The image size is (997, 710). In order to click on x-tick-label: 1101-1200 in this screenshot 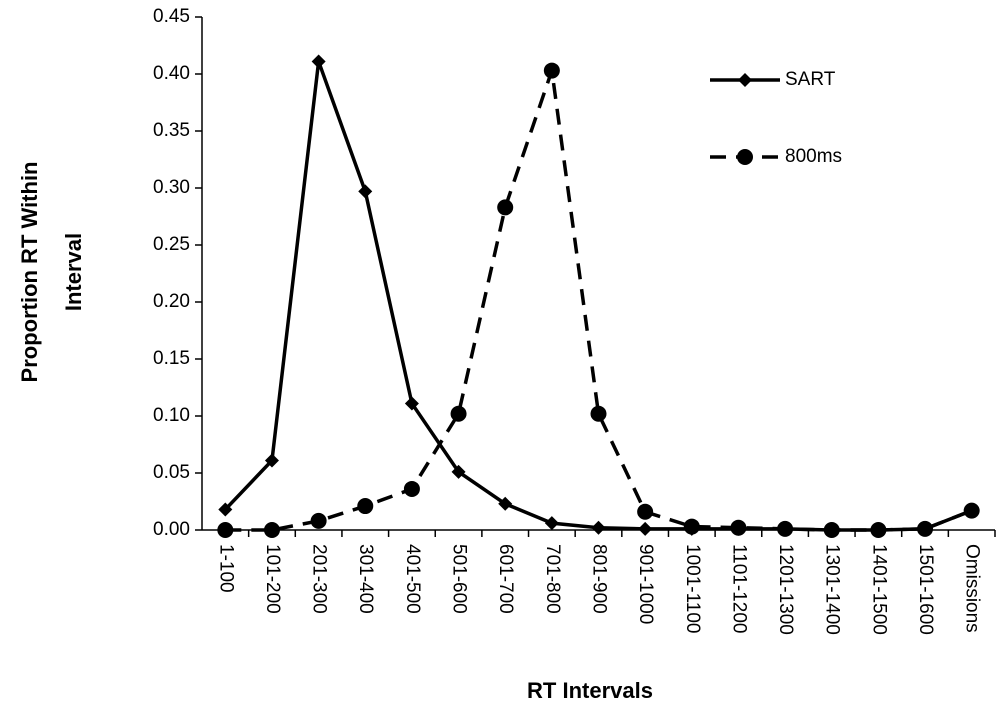, I will do `click(738, 588)`.